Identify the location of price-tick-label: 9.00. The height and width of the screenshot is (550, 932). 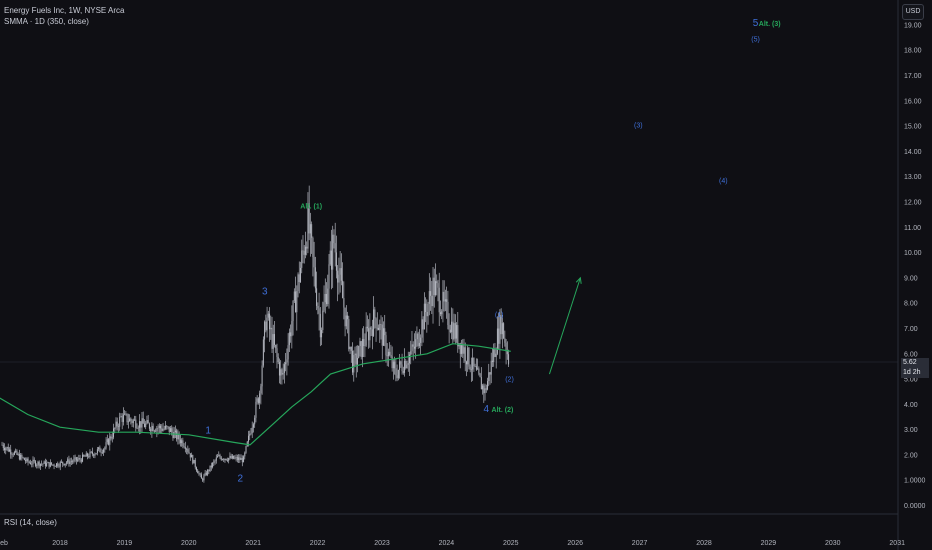
(911, 278).